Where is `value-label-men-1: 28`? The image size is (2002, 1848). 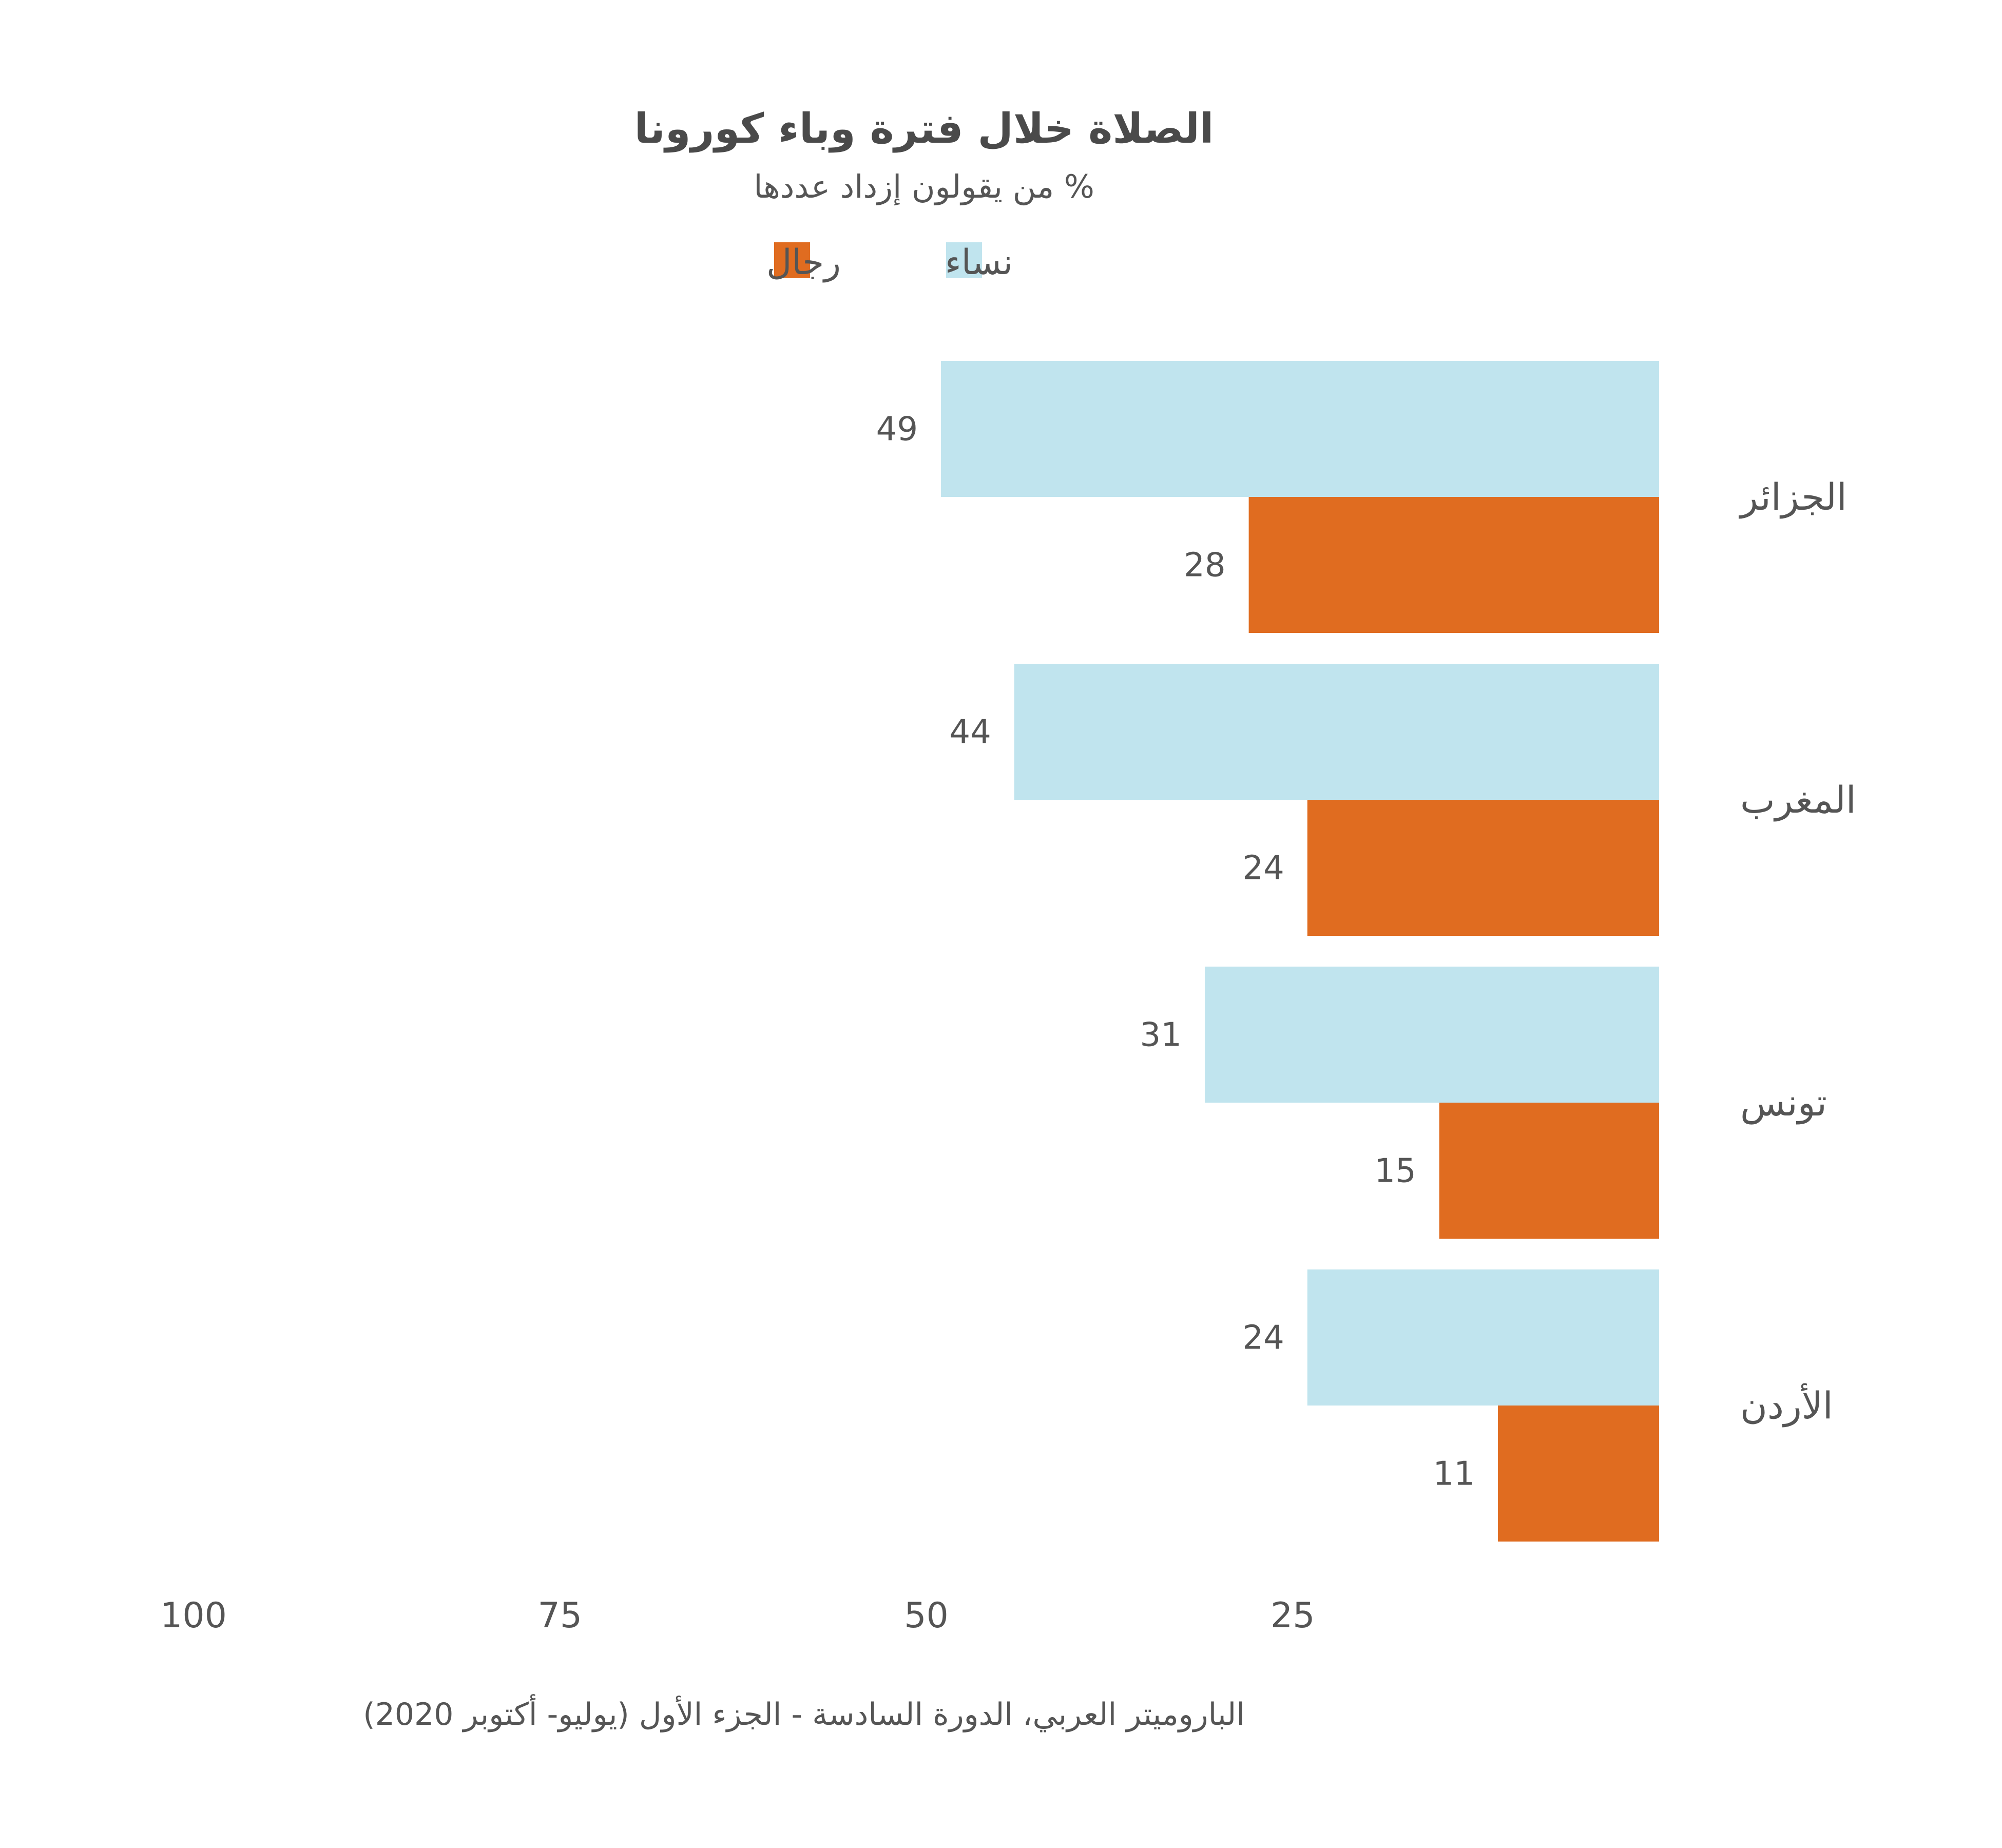
value-label-men-1: 28 is located at coordinates (1204, 566).